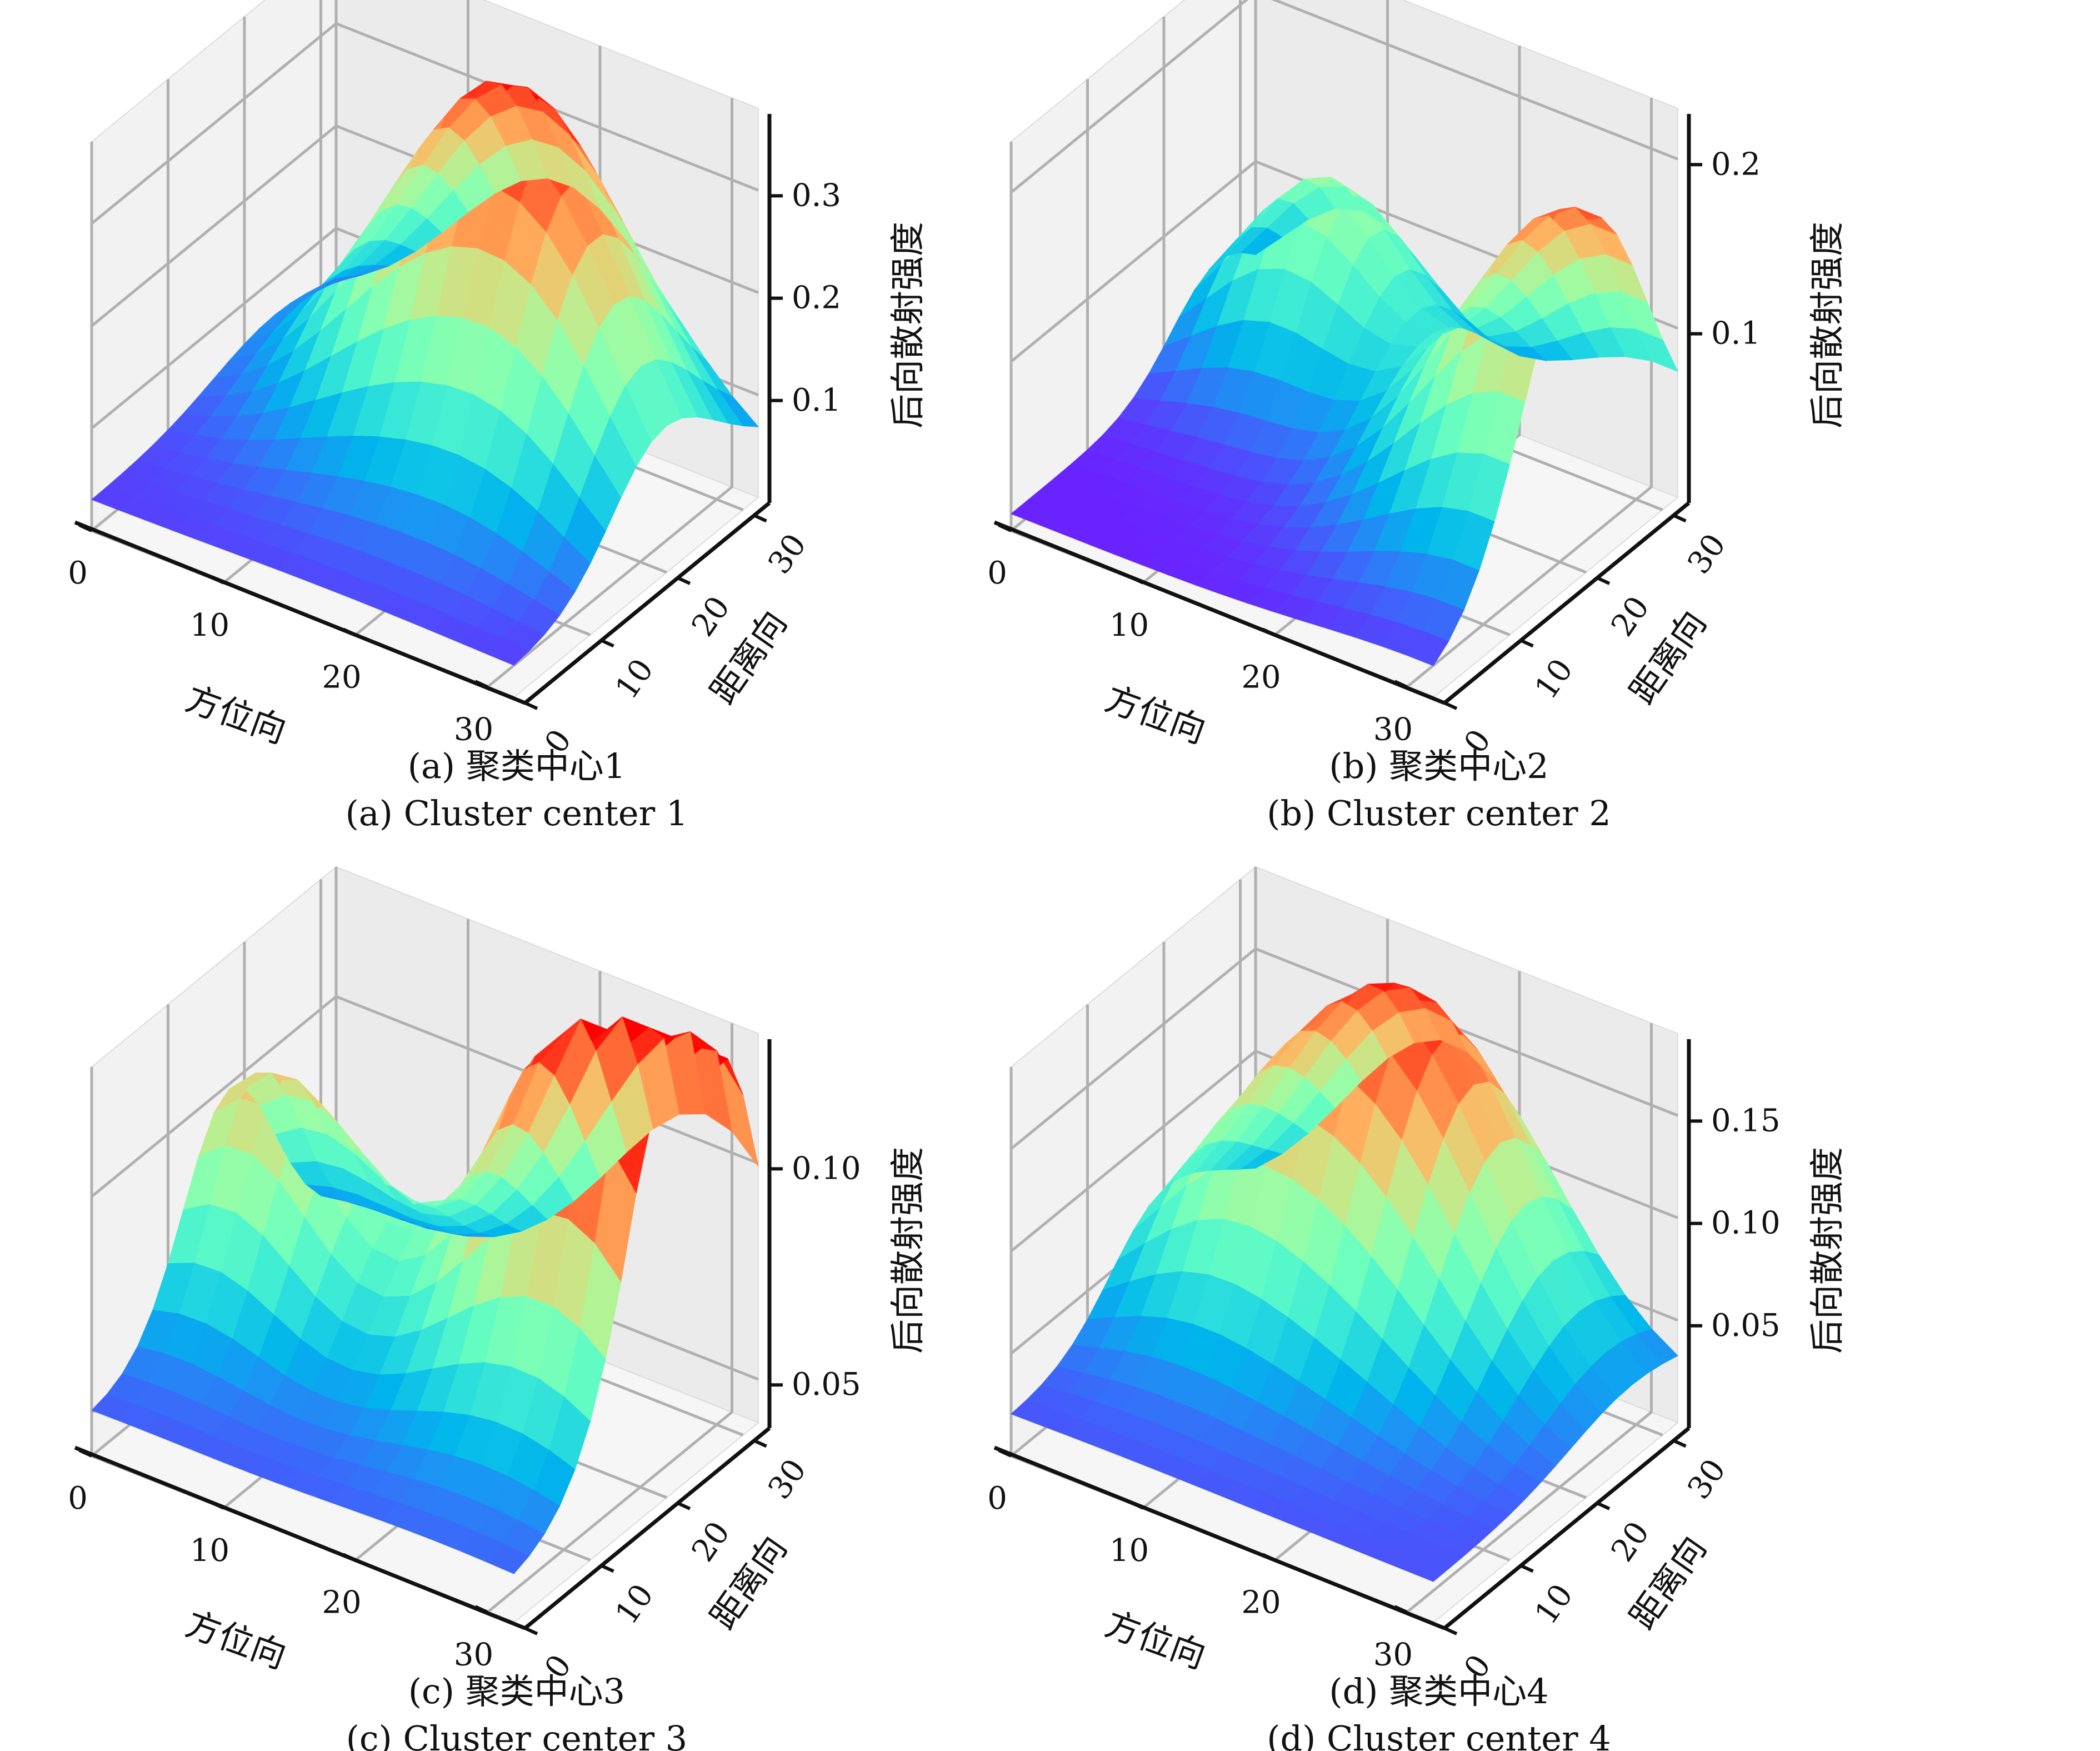  I want to click on caption-cn-a: (a) 聚类中心1, so click(517, 766).